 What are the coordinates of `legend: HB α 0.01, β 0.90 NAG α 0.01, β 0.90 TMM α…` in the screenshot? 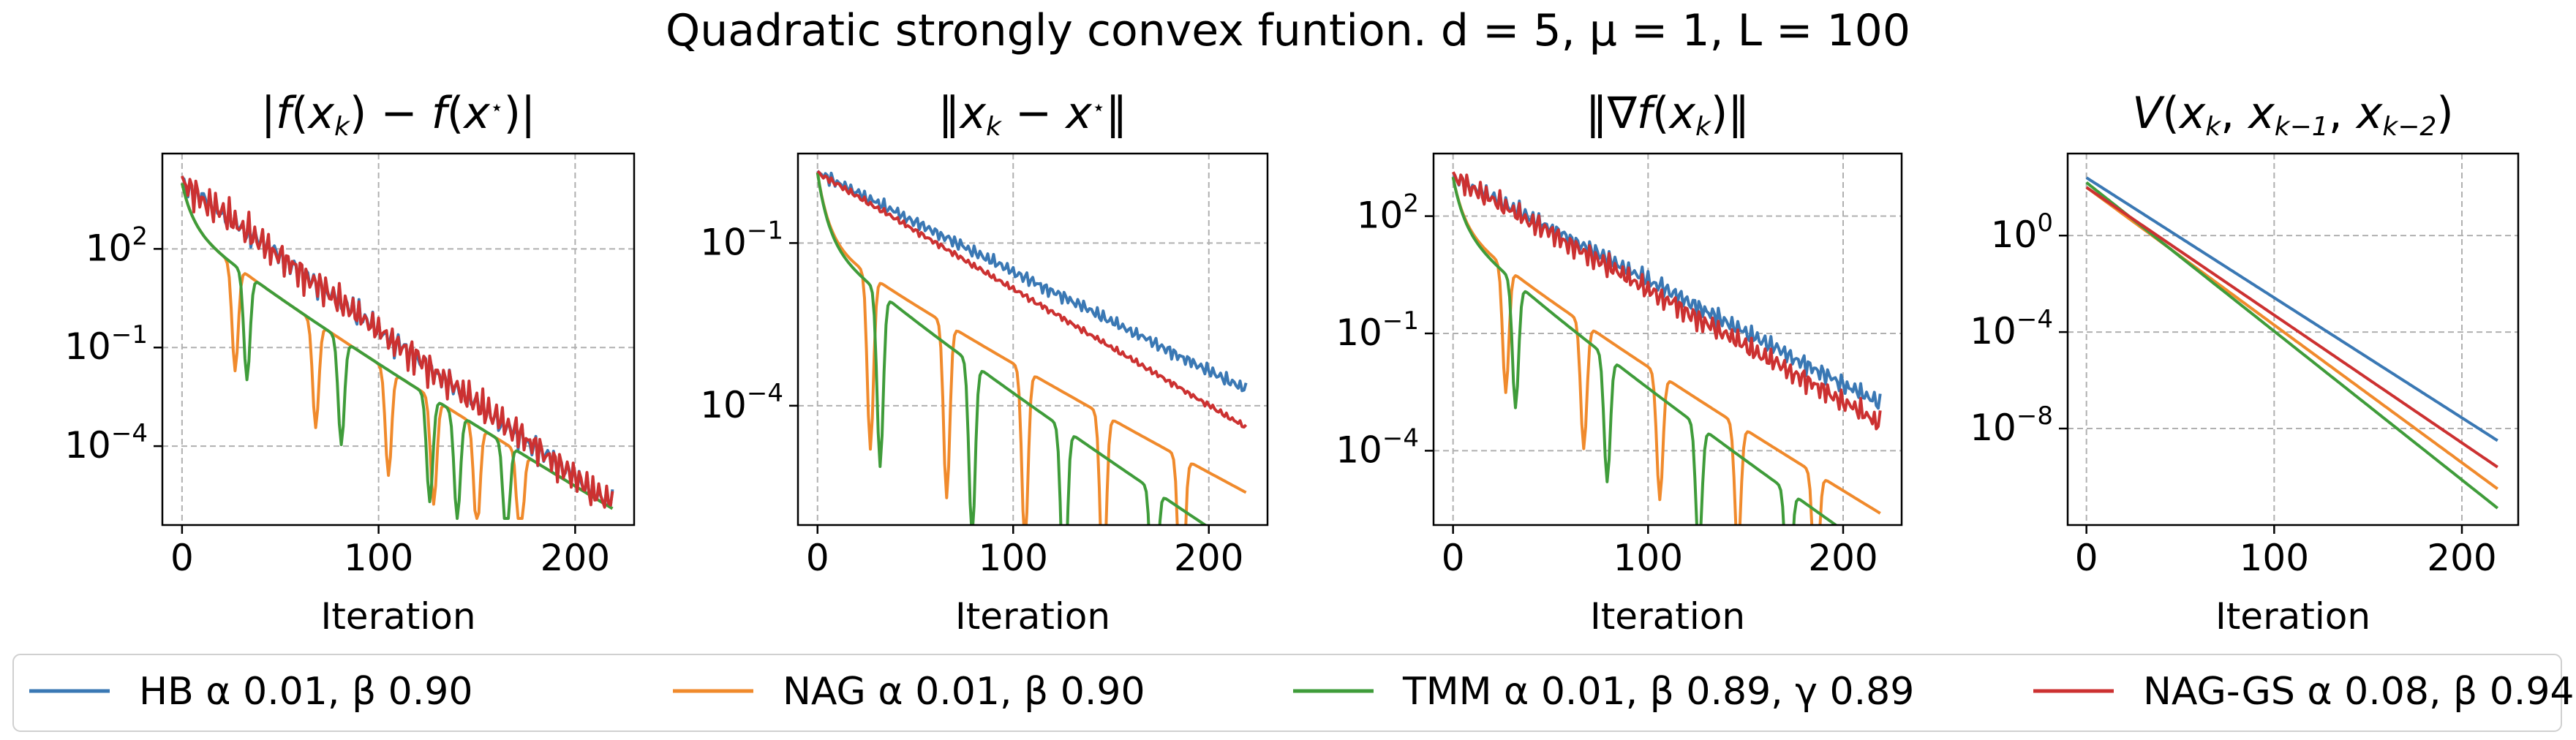 It's located at (1293, 693).